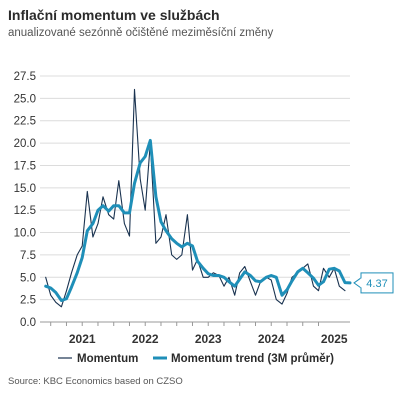 Image resolution: width=400 pixels, height=400 pixels. Describe the element at coordinates (95, 381) in the screenshot. I see `source-note: Source: KBC Economics based on CZSO` at that location.